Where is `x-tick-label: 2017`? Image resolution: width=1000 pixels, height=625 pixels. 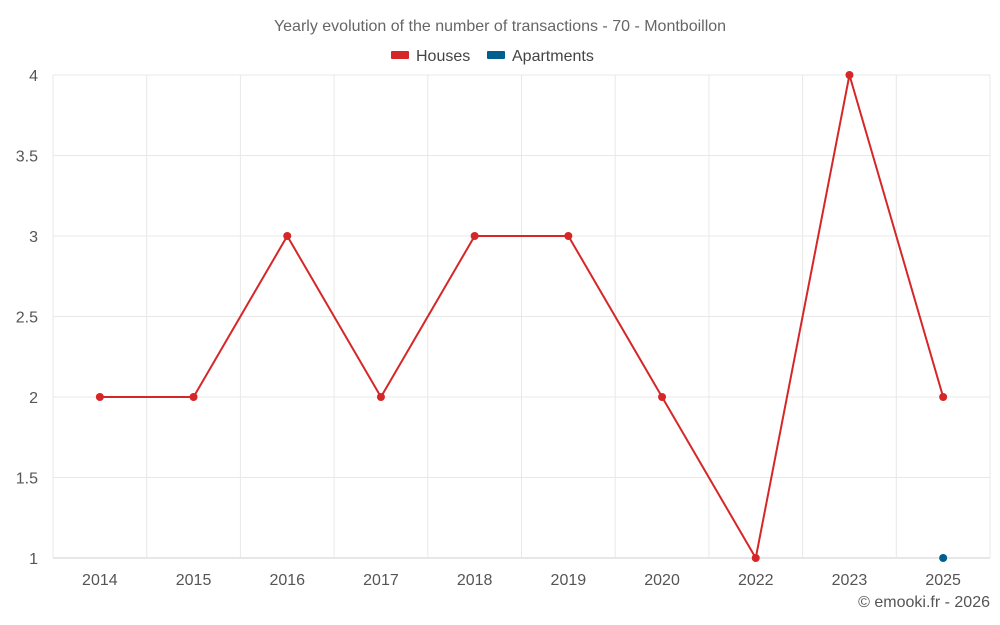
x-tick-label: 2017 is located at coordinates (381, 580).